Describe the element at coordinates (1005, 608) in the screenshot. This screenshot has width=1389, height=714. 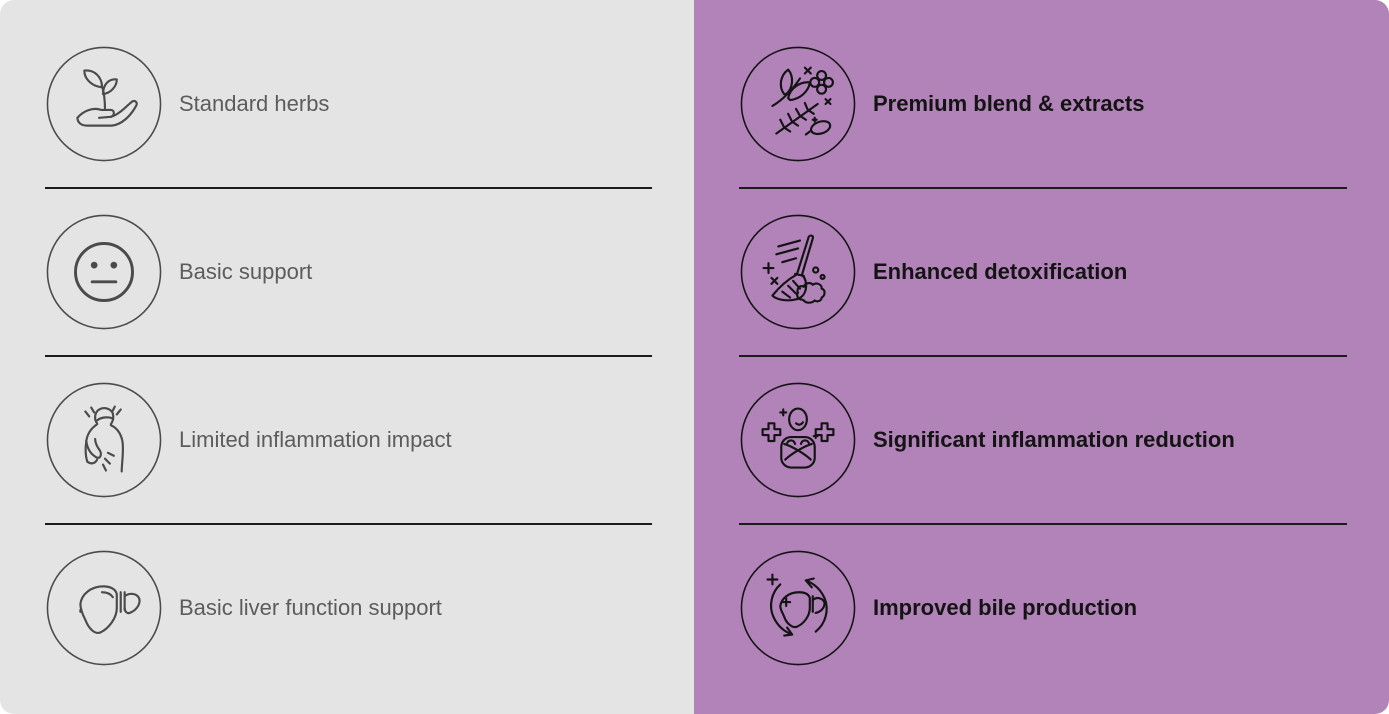
I see `row-label: Improved bile production` at that location.